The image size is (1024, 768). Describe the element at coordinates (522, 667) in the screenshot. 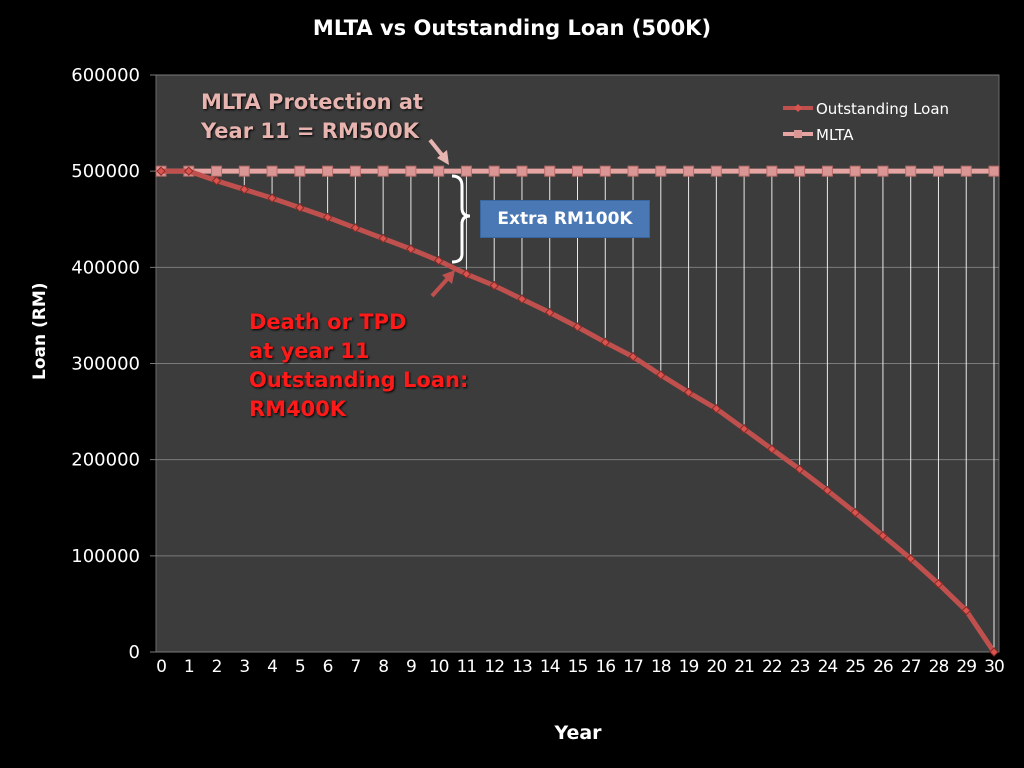

I see `x-tick-label: 13` at that location.